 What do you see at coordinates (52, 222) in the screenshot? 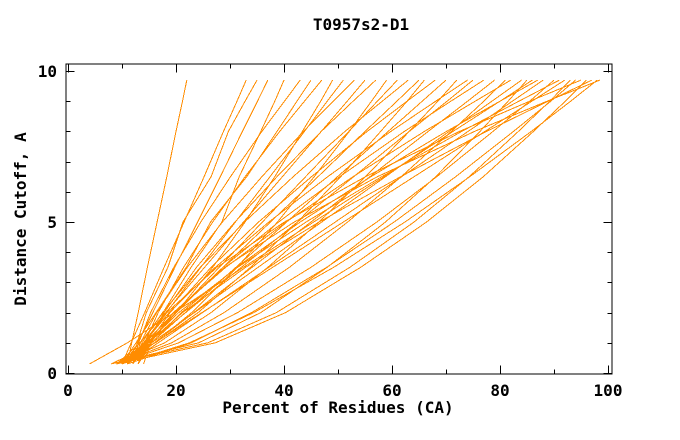
I see `y-tick-label: 5` at bounding box center [52, 222].